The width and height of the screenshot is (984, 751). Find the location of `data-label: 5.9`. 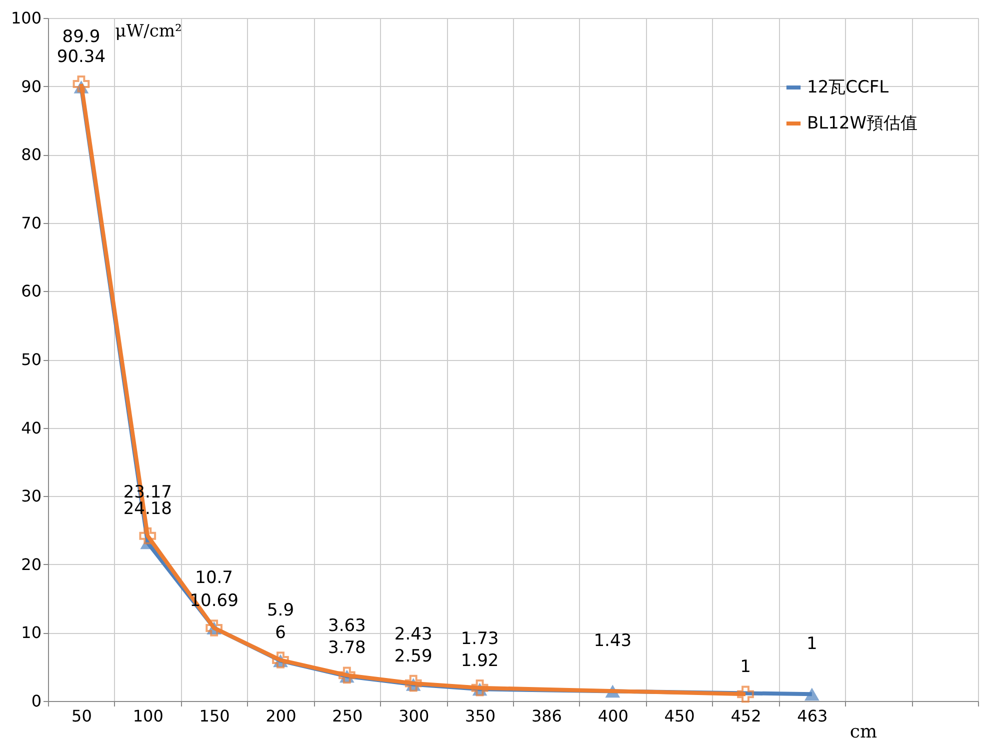

data-label: 5.9 is located at coordinates (280, 610).